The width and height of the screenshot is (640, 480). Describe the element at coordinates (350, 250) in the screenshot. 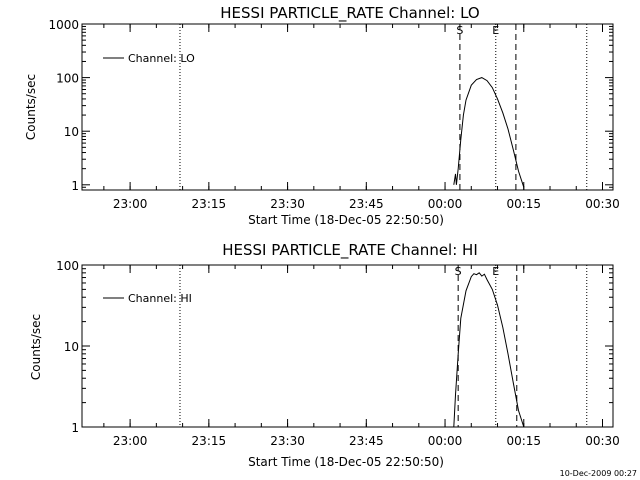

I see `chart-title: HESSI PARTICLE_RATE Channel: HI` at that location.